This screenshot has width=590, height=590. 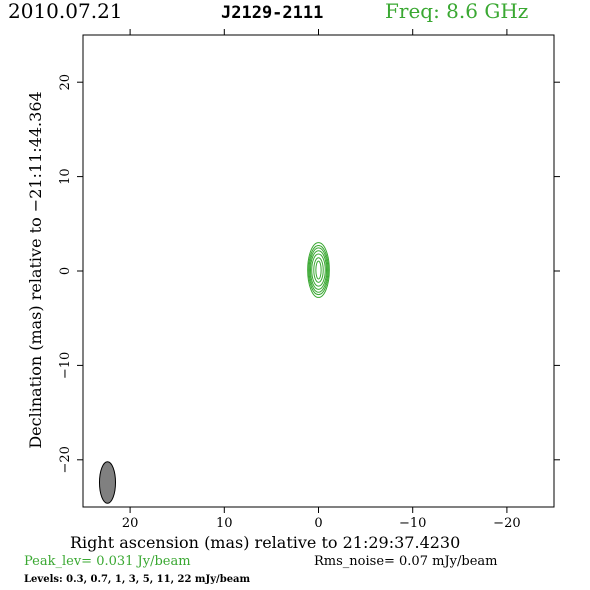 What do you see at coordinates (65, 82) in the screenshot?
I see `y-tick-label-0: 20` at bounding box center [65, 82].